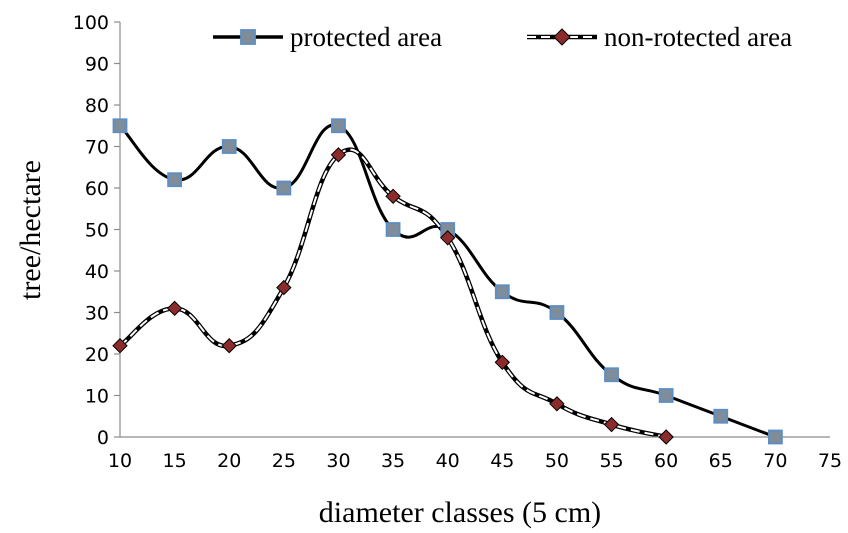  Describe the element at coordinates (502, 461) in the screenshot. I see `x-tick-label: 45` at that location.